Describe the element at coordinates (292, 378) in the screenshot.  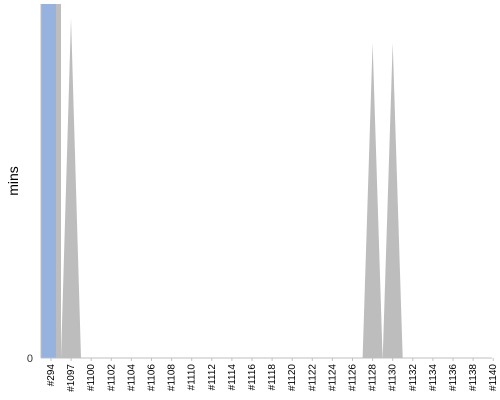
I see `x-tick-label: #1120` at that location.